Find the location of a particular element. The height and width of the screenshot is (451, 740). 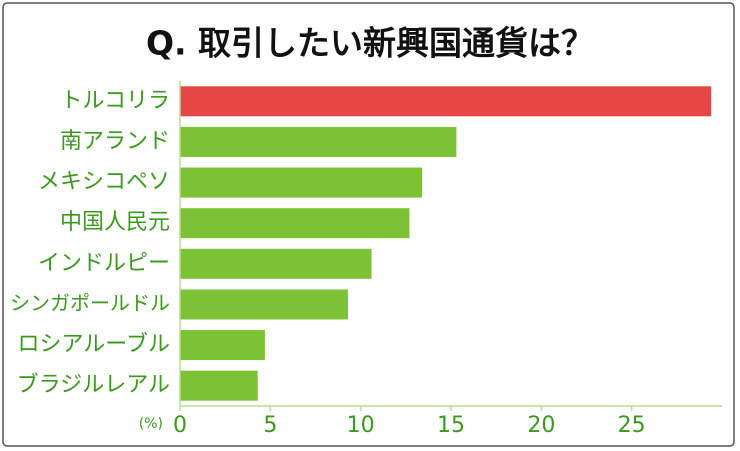

y-tick-label: ブラジルレアル is located at coordinates (93, 385).